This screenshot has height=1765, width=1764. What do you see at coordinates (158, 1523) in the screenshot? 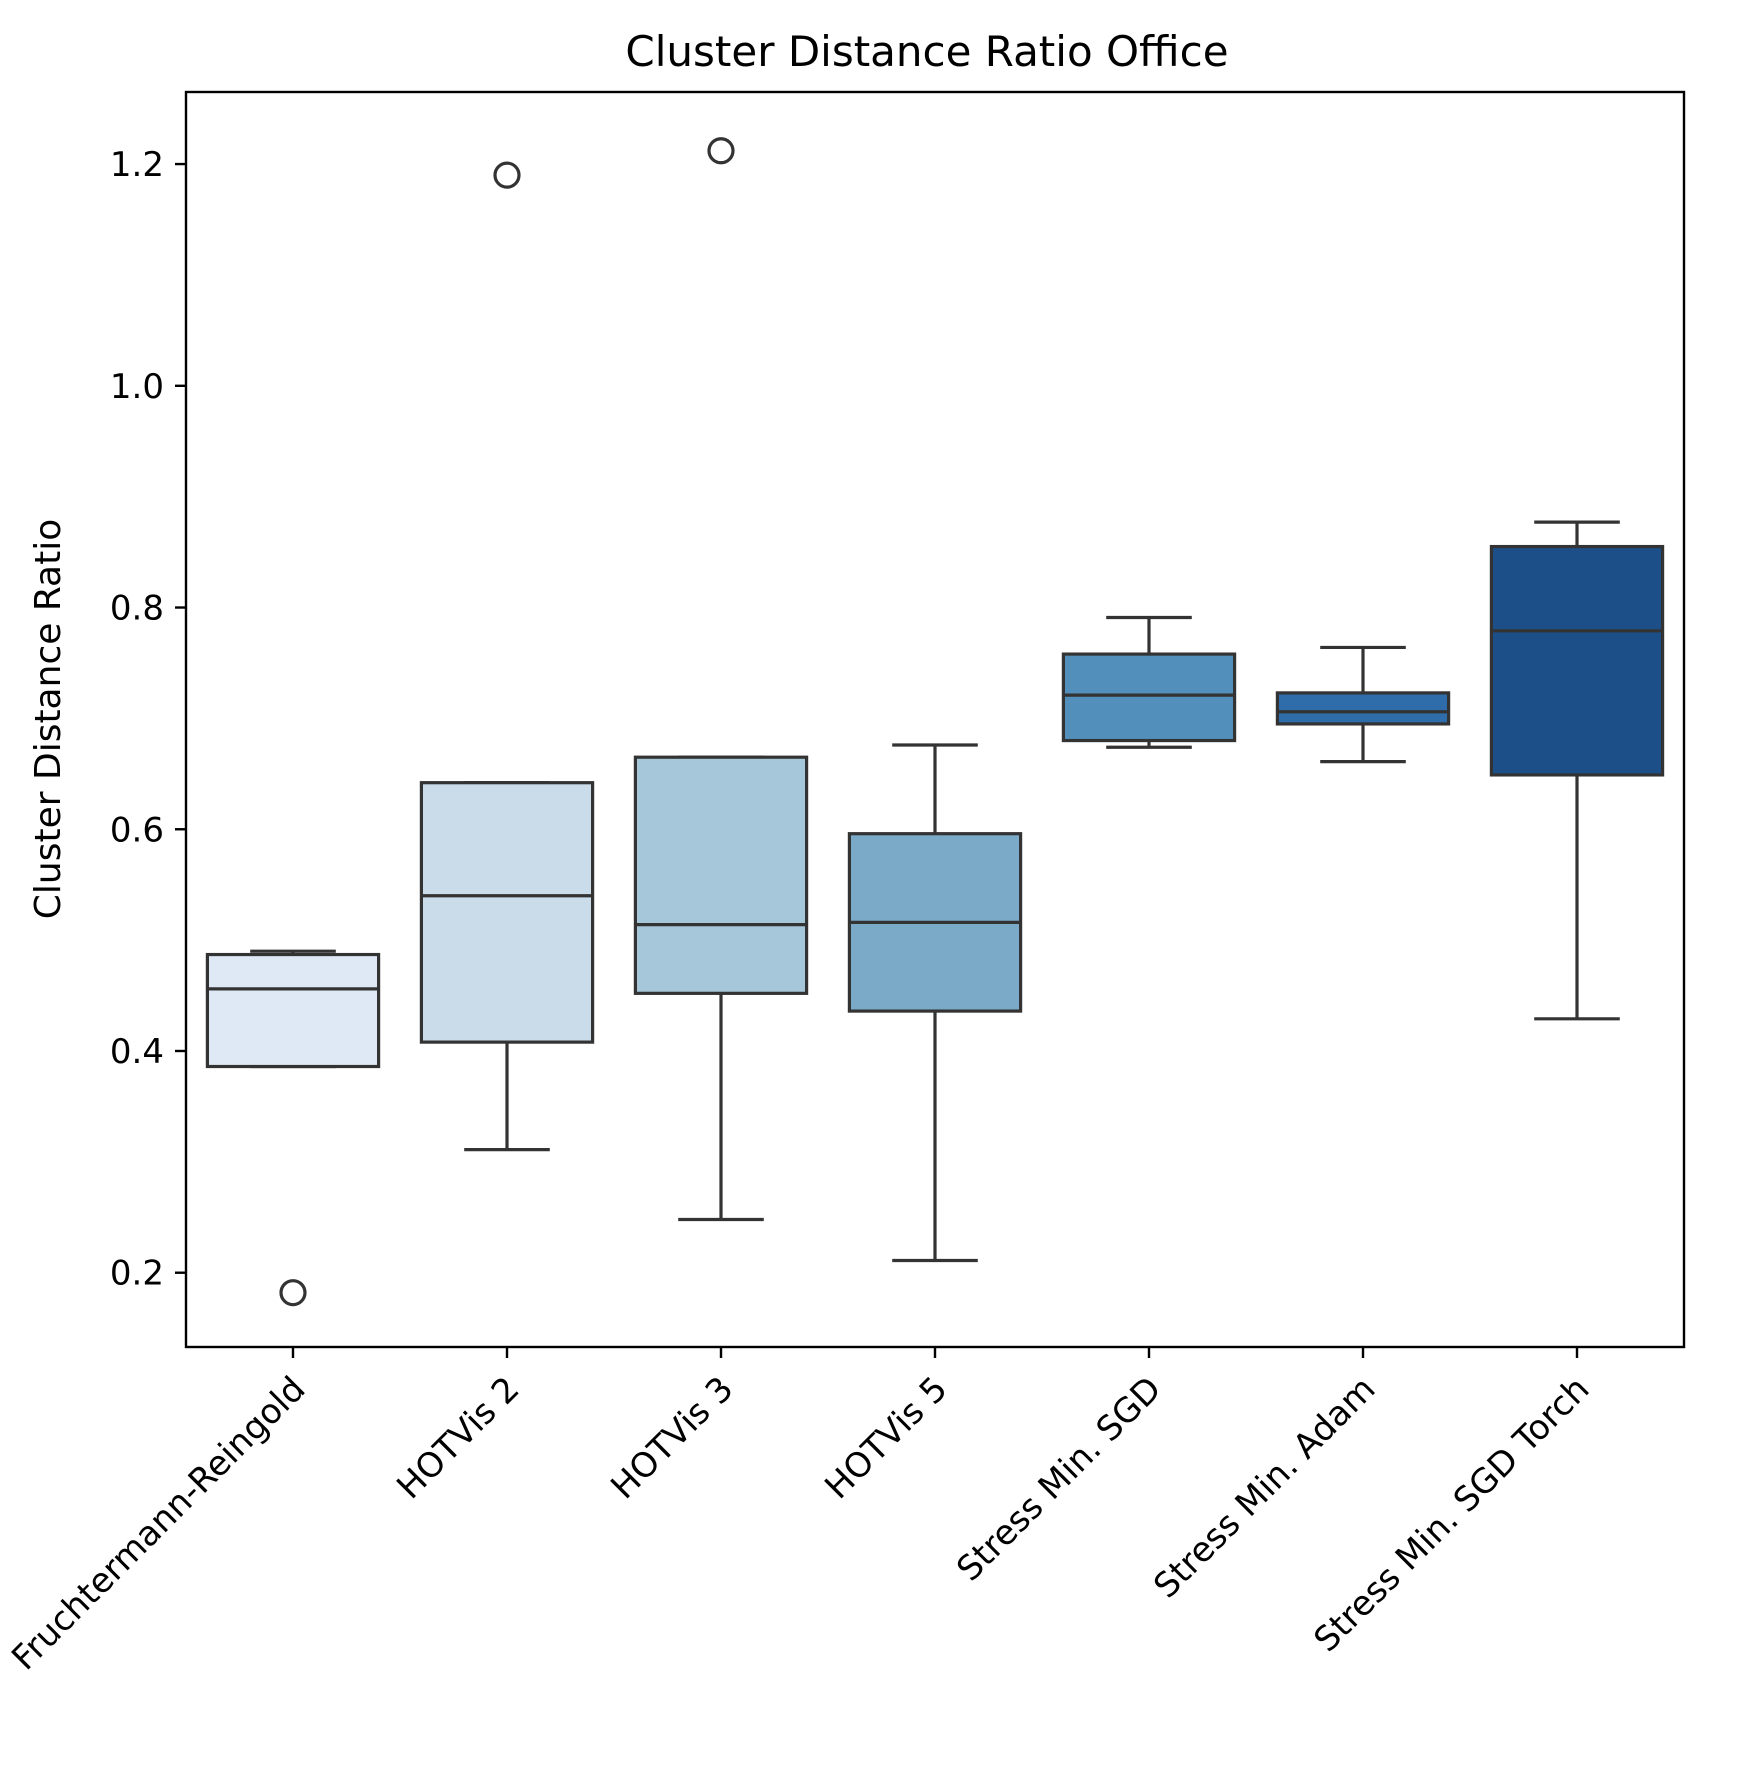
I see `x-tick-label: Fruchtermann-Reingold` at bounding box center [158, 1523].